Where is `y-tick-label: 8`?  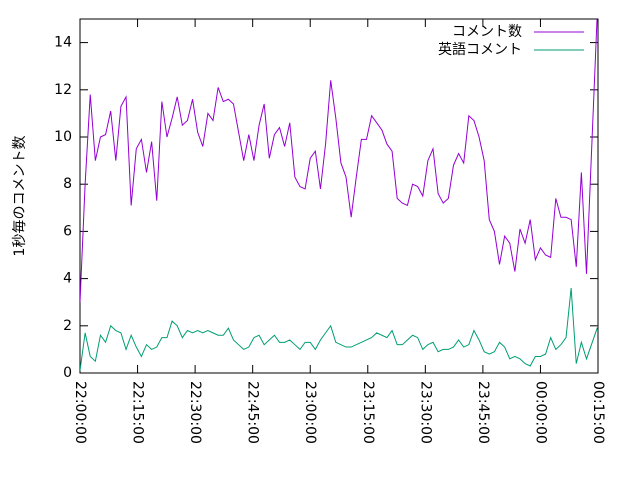
y-tick-label: 8 is located at coordinates (67, 184).